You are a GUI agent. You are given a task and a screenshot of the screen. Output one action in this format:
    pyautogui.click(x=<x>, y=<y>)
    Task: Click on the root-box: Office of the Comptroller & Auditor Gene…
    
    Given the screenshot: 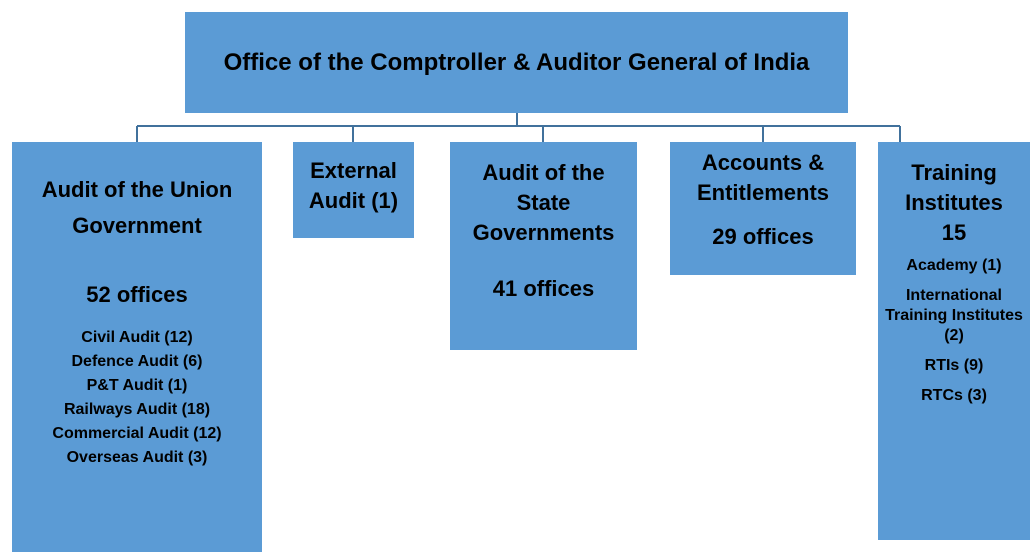 What is the action you would take?
    pyautogui.click(x=516, y=62)
    